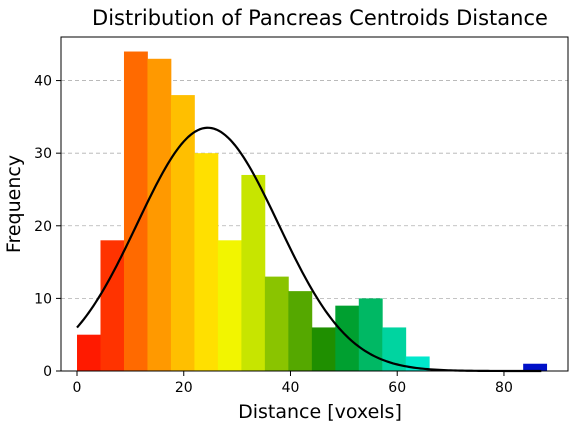  I want to click on x-tick-label: 80, so click(504, 388).